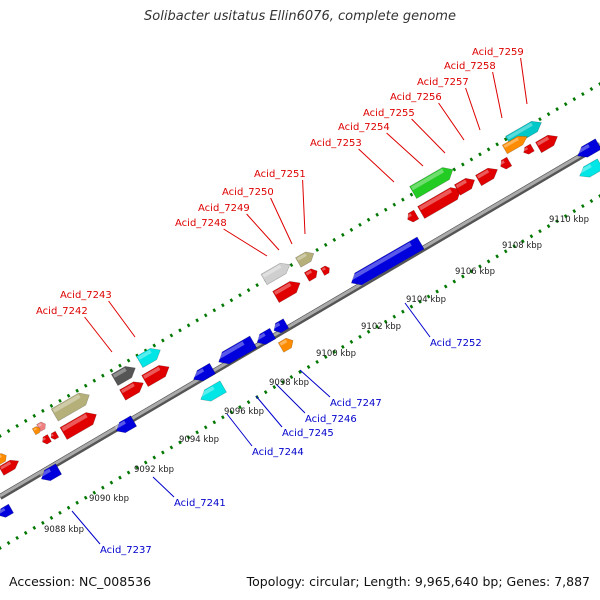 The width and height of the screenshot is (600, 600). What do you see at coordinates (199, 440) in the screenshot?
I see `kbp-tick-label: 9094 kbp` at bounding box center [199, 440].